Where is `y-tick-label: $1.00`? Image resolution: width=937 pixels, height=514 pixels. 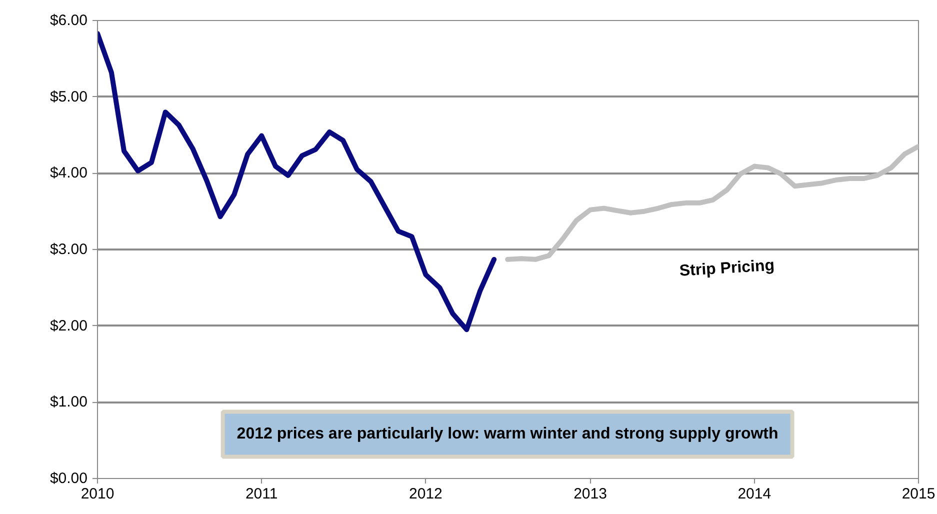
y-tick-label: $1.00 is located at coordinates (69, 402).